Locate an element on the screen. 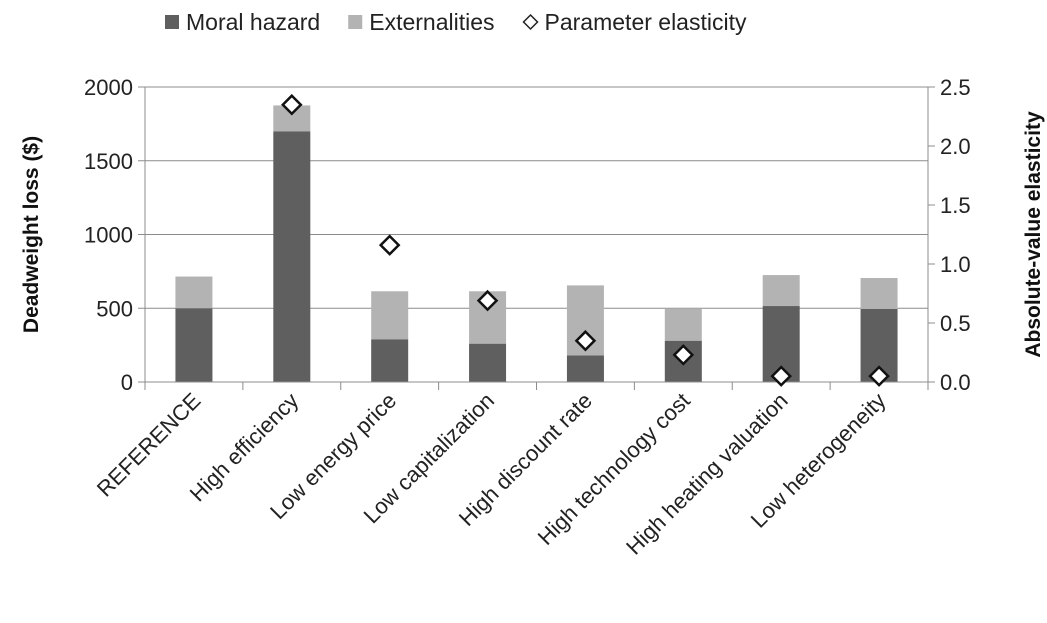  category-label: High heating valuation is located at coordinates (707, 474).